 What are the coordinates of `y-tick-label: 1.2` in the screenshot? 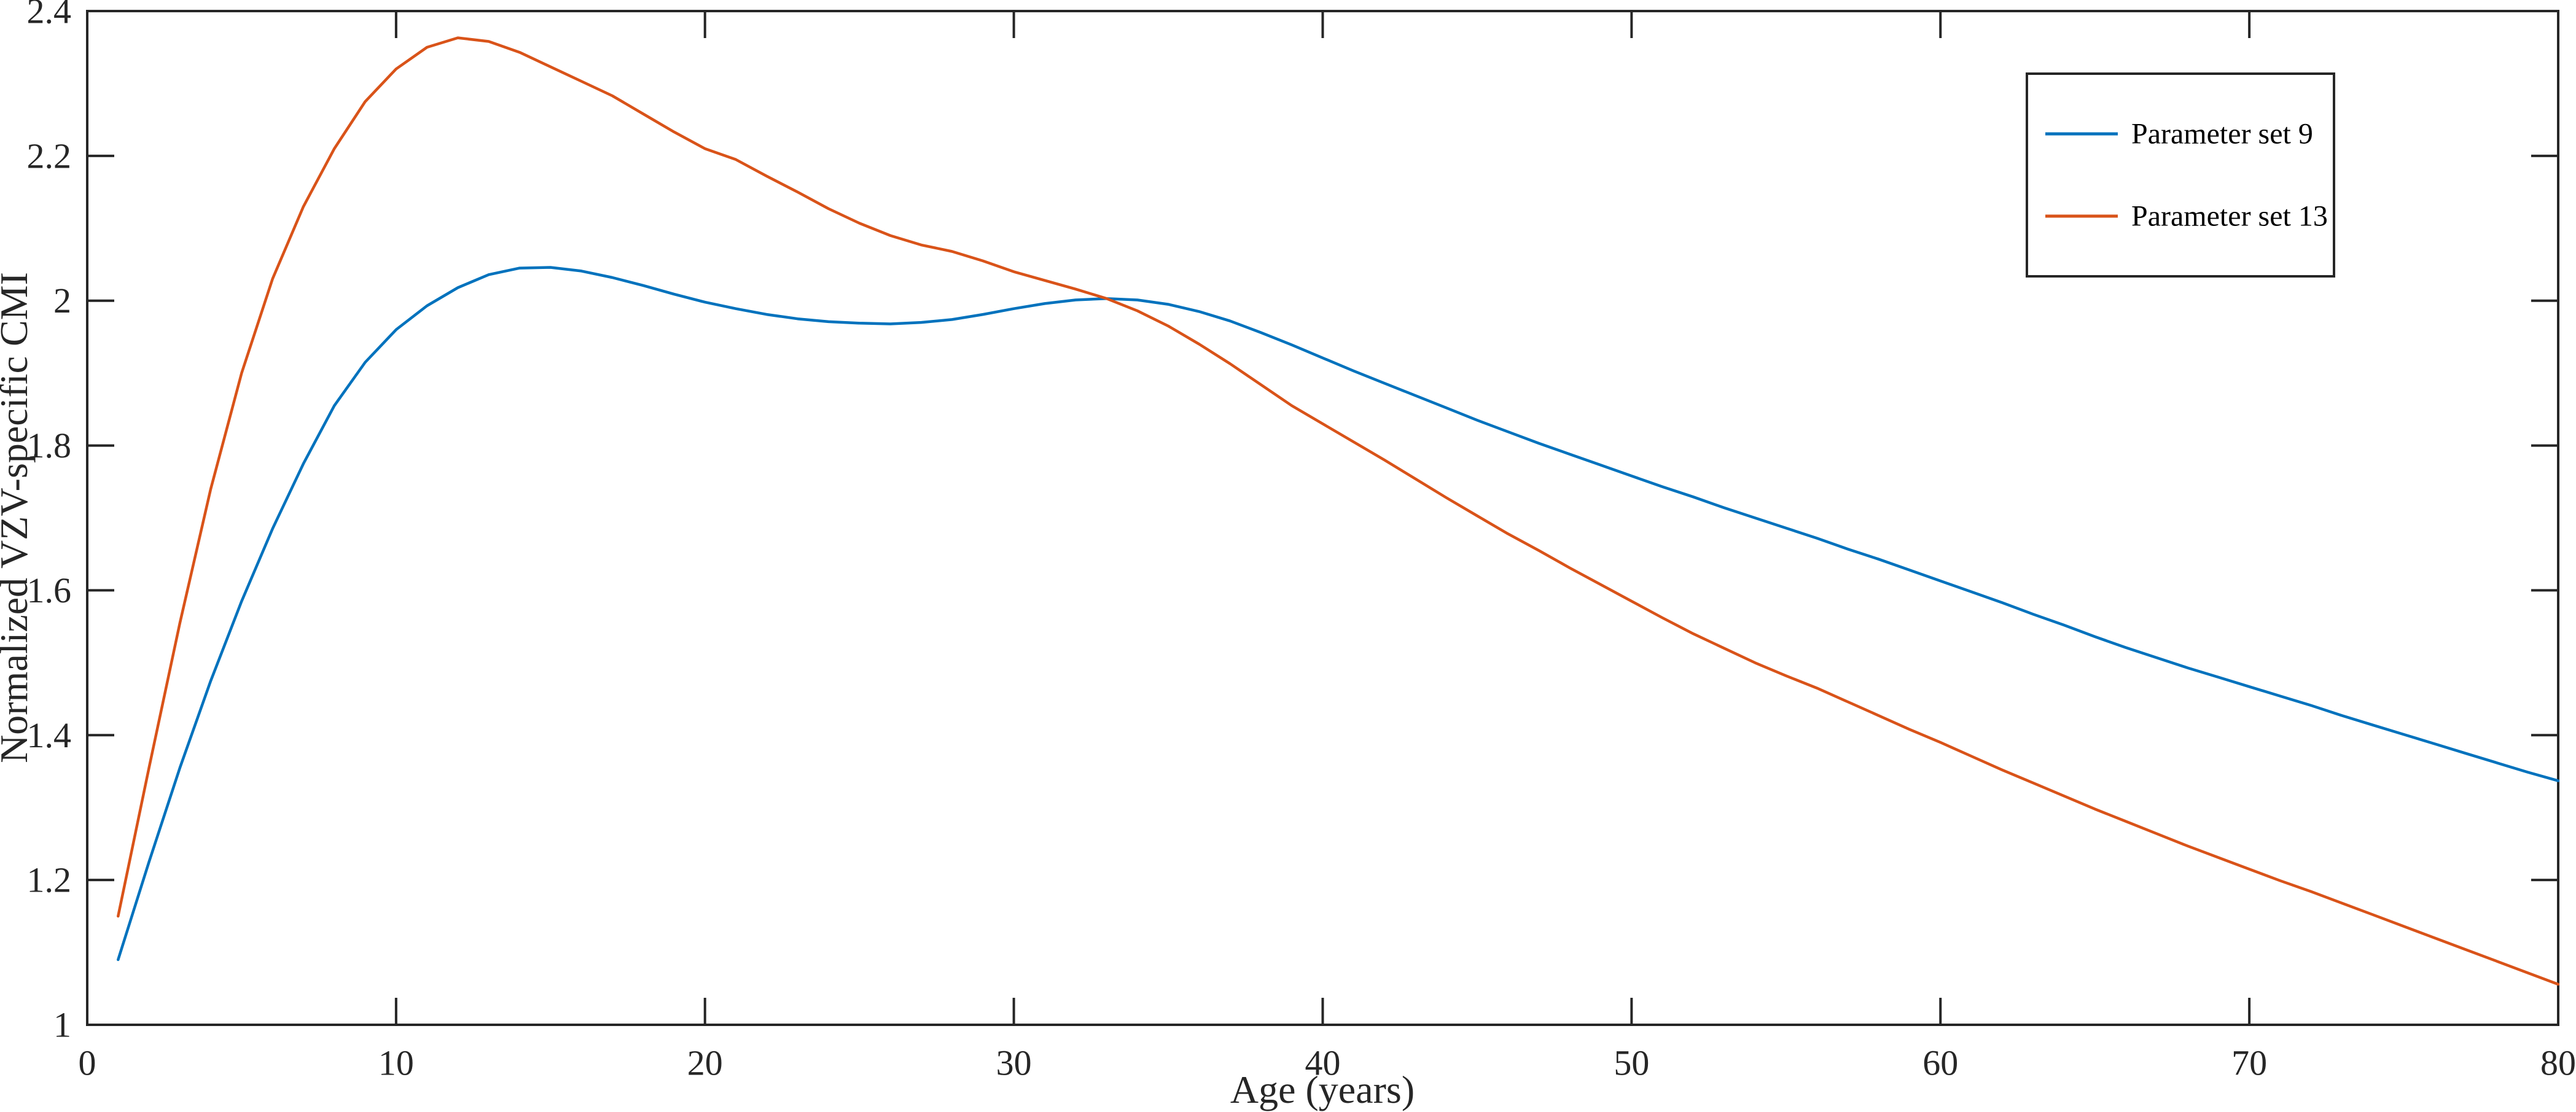 It's located at (49, 880).